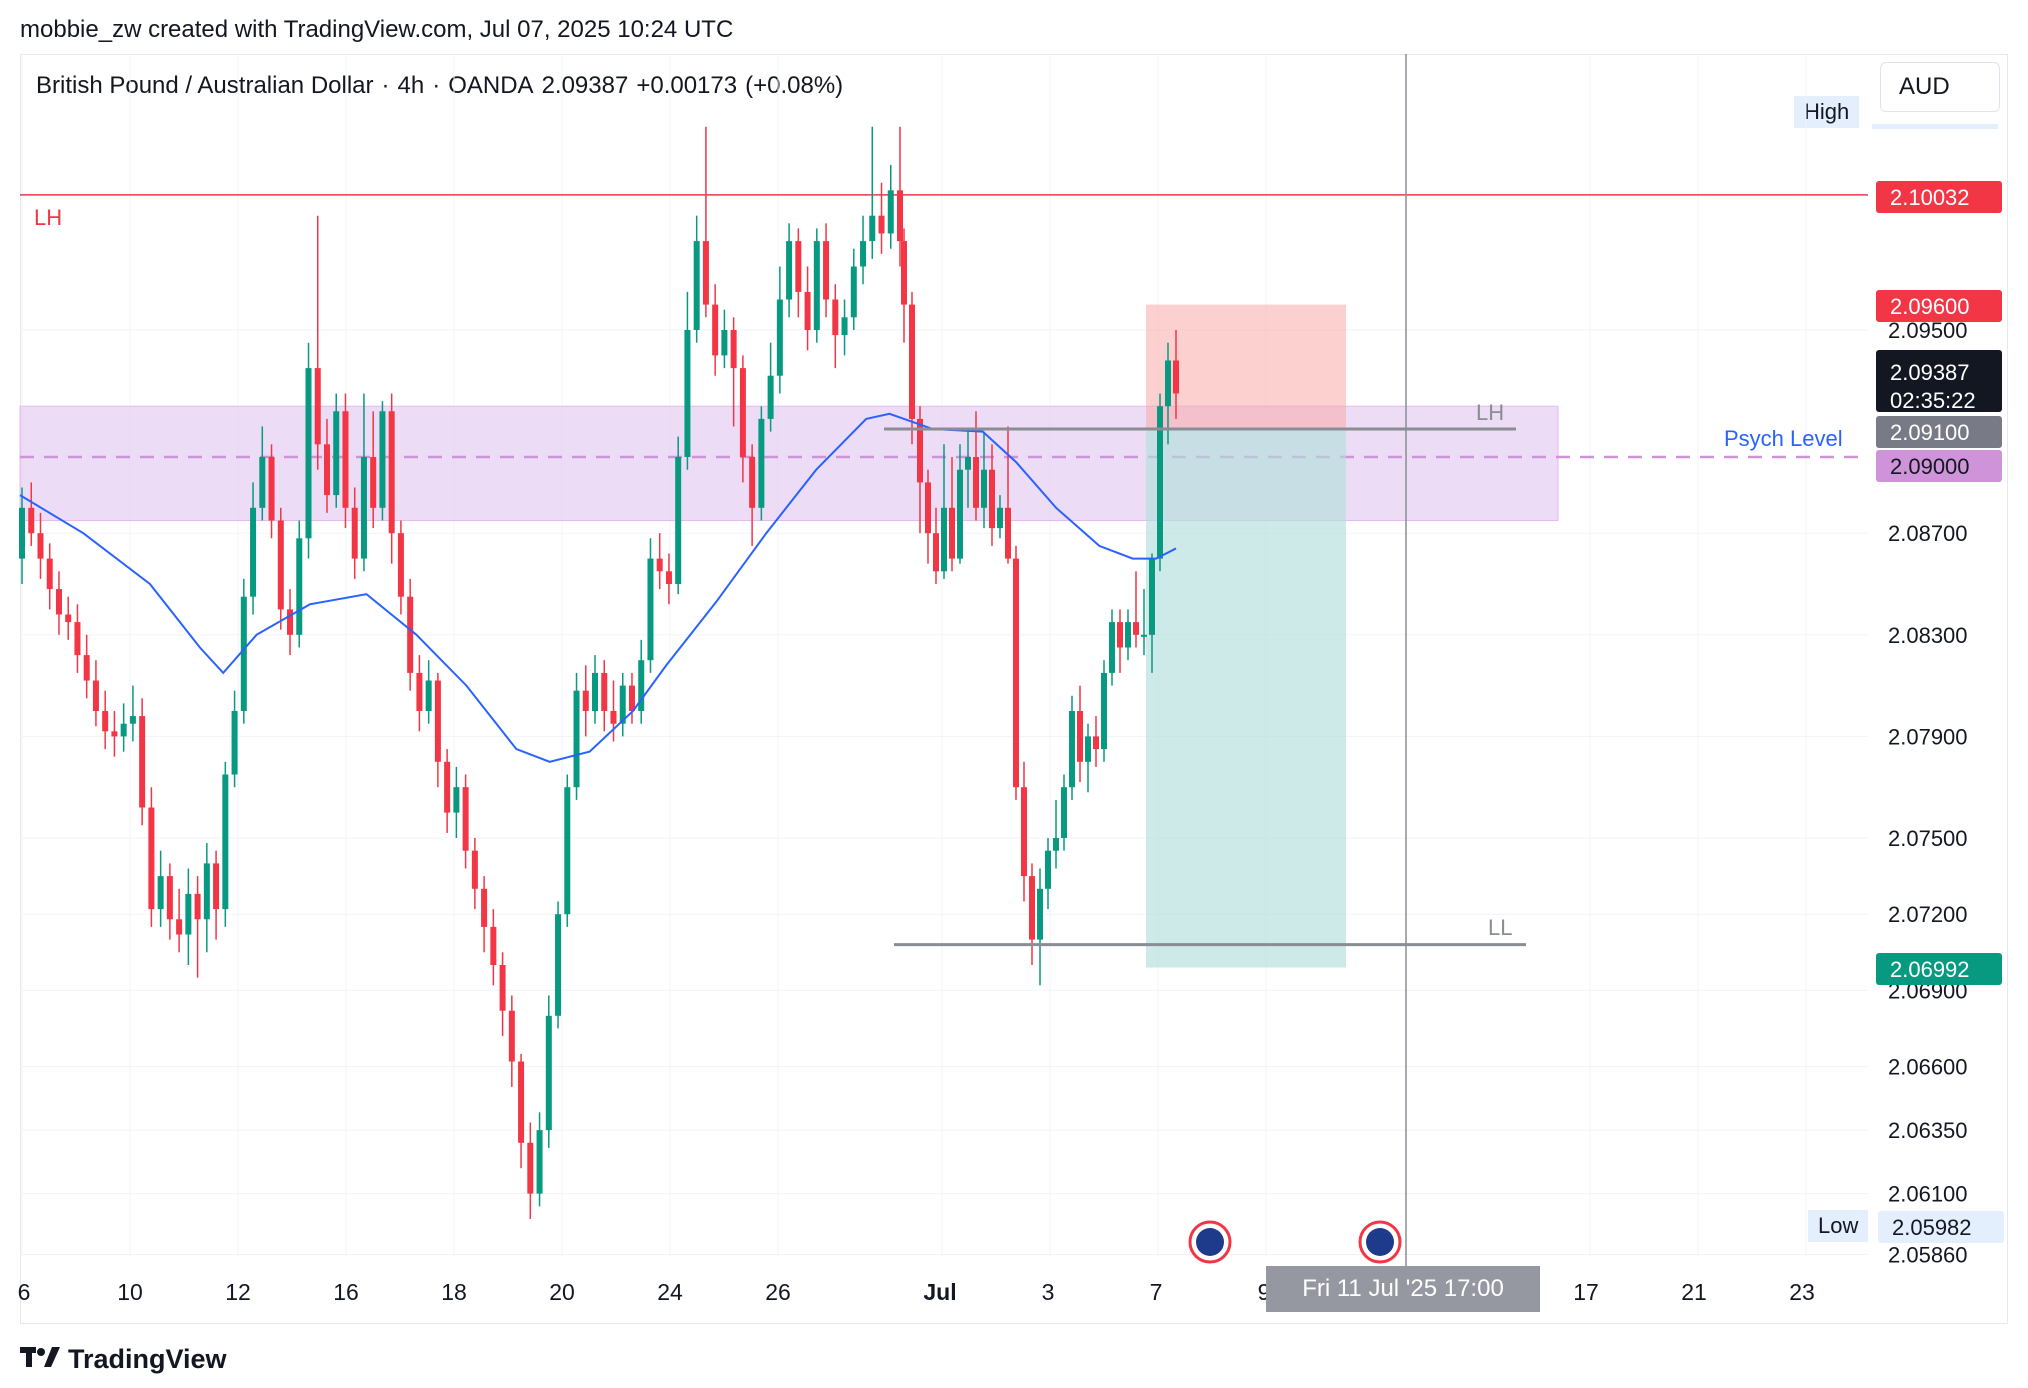  I want to click on y-axis-tick-label: 2.06350, so click(1928, 1130).